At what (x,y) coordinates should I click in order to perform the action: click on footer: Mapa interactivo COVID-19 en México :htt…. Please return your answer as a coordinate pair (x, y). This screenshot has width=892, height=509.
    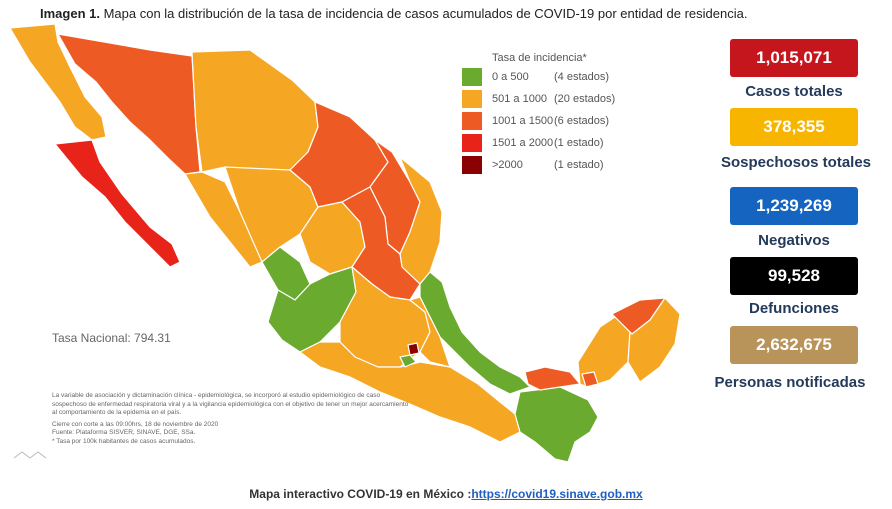
    Looking at the image, I should click on (446, 494).